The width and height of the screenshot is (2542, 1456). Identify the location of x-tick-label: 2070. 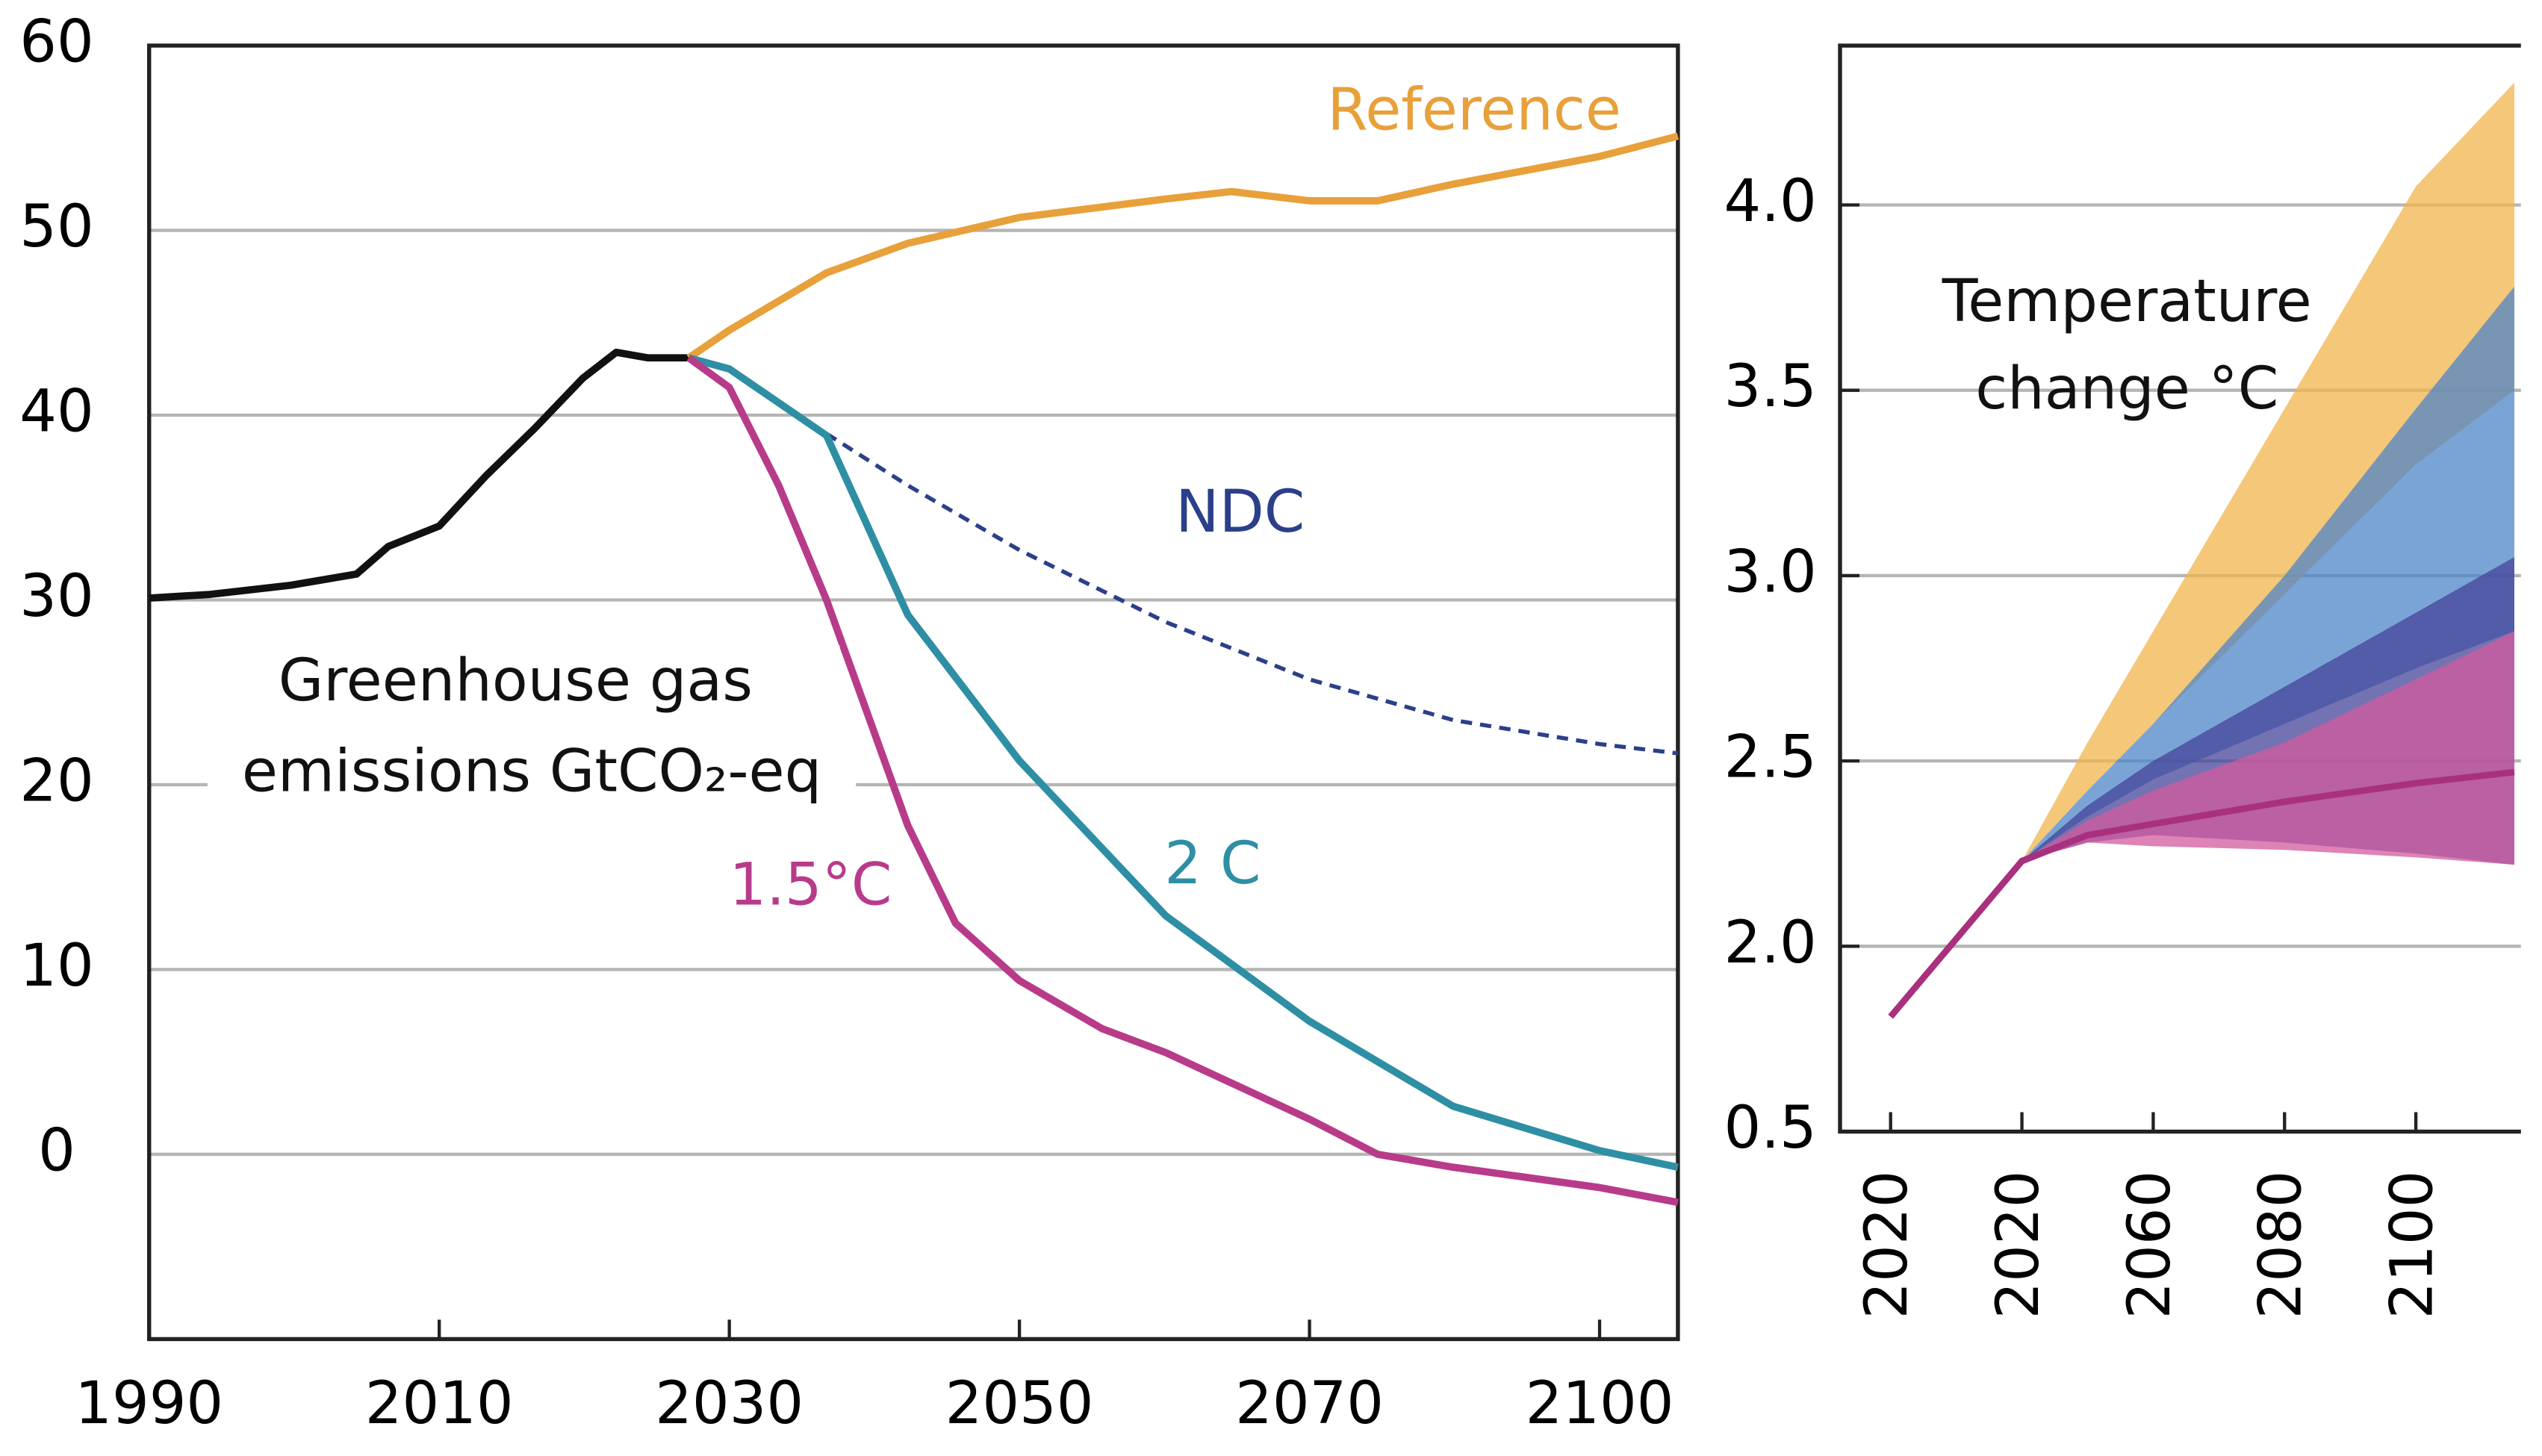
(1309, 1403).